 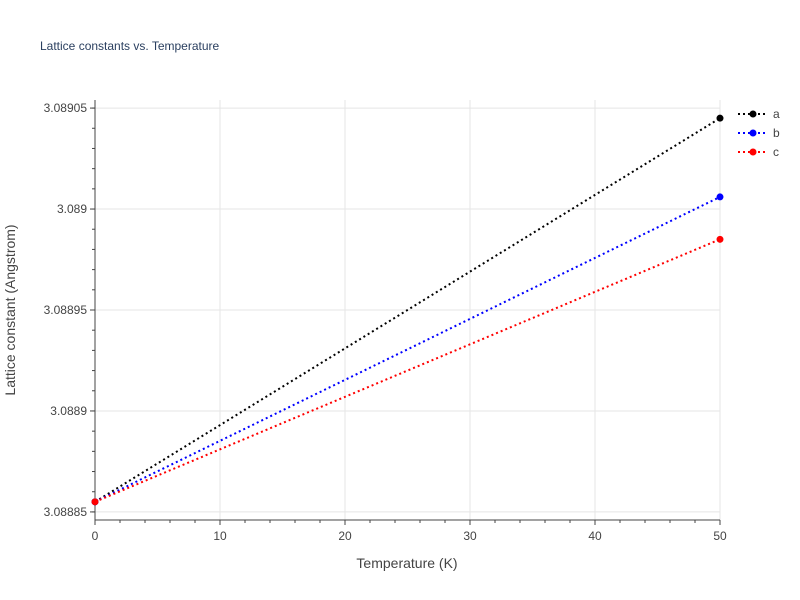 What do you see at coordinates (776, 133) in the screenshot?
I see `legend-label: b` at bounding box center [776, 133].